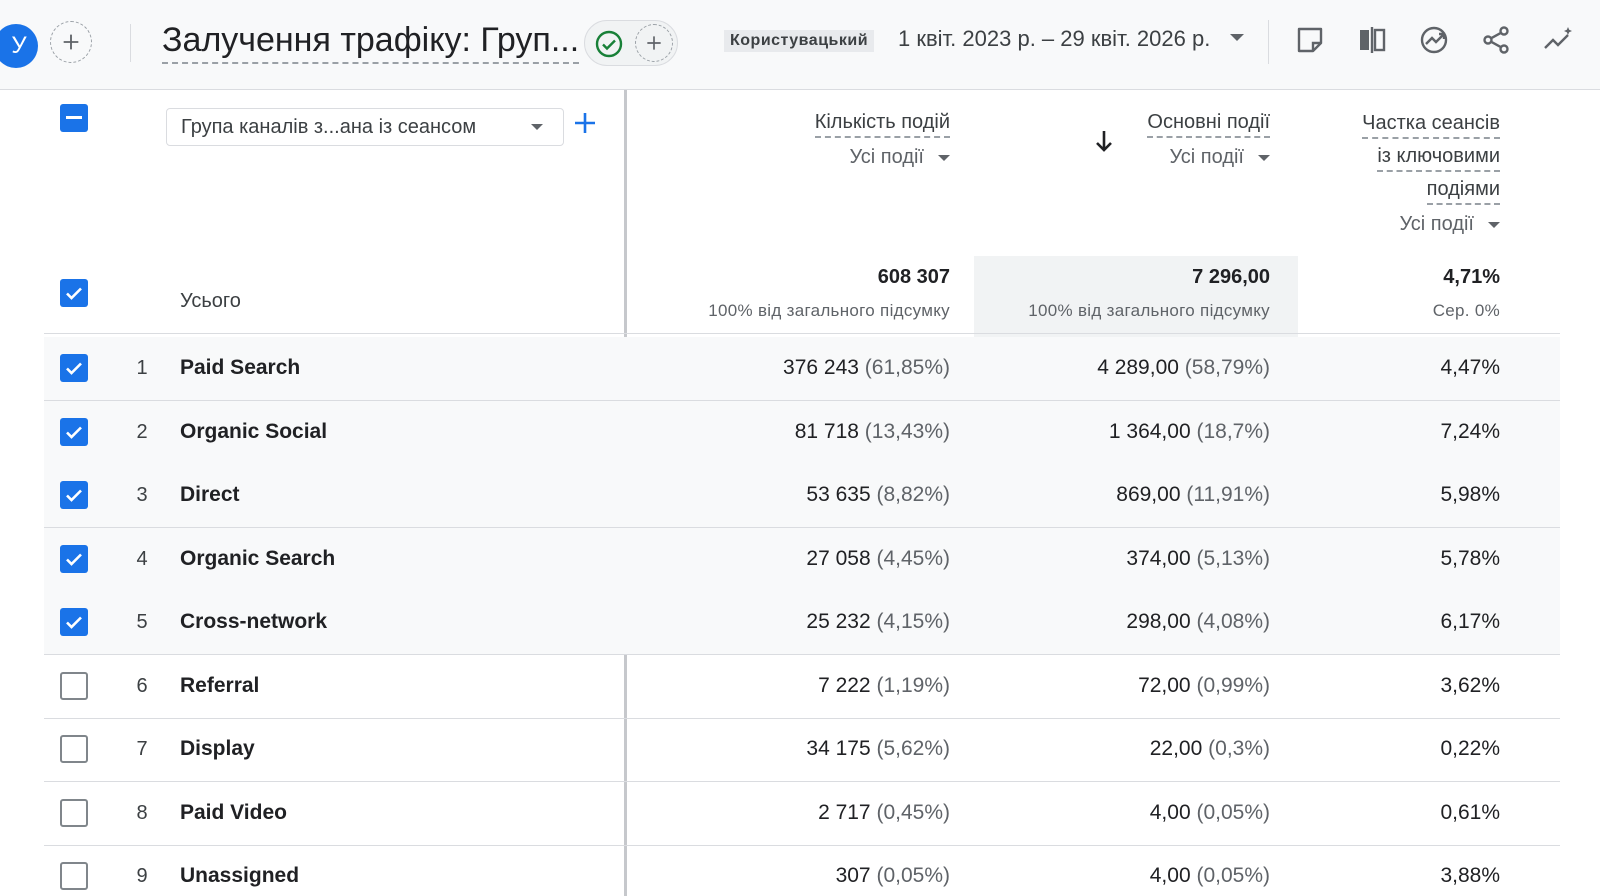 Image resolution: width=1600 pixels, height=896 pixels. I want to click on metric-cell: 307 (0,05%), so click(797, 876).